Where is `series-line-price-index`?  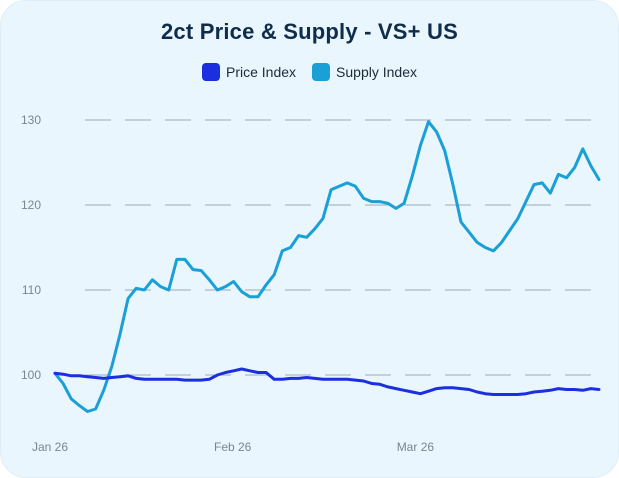 series-line-price-index is located at coordinates (327, 381).